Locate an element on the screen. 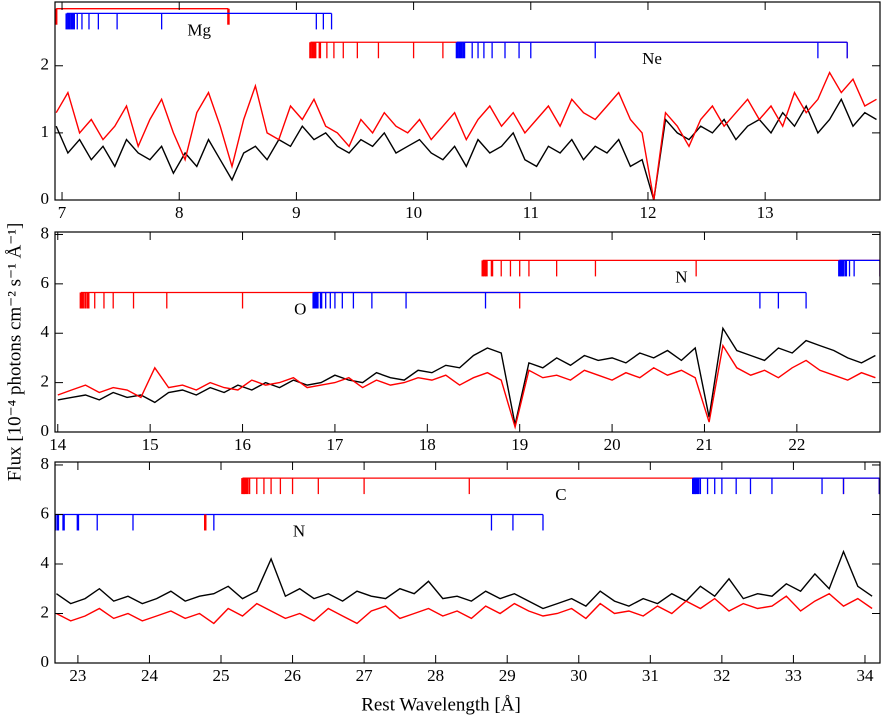 The image size is (883, 718). x-tick-label: 13 is located at coordinates (765, 212).